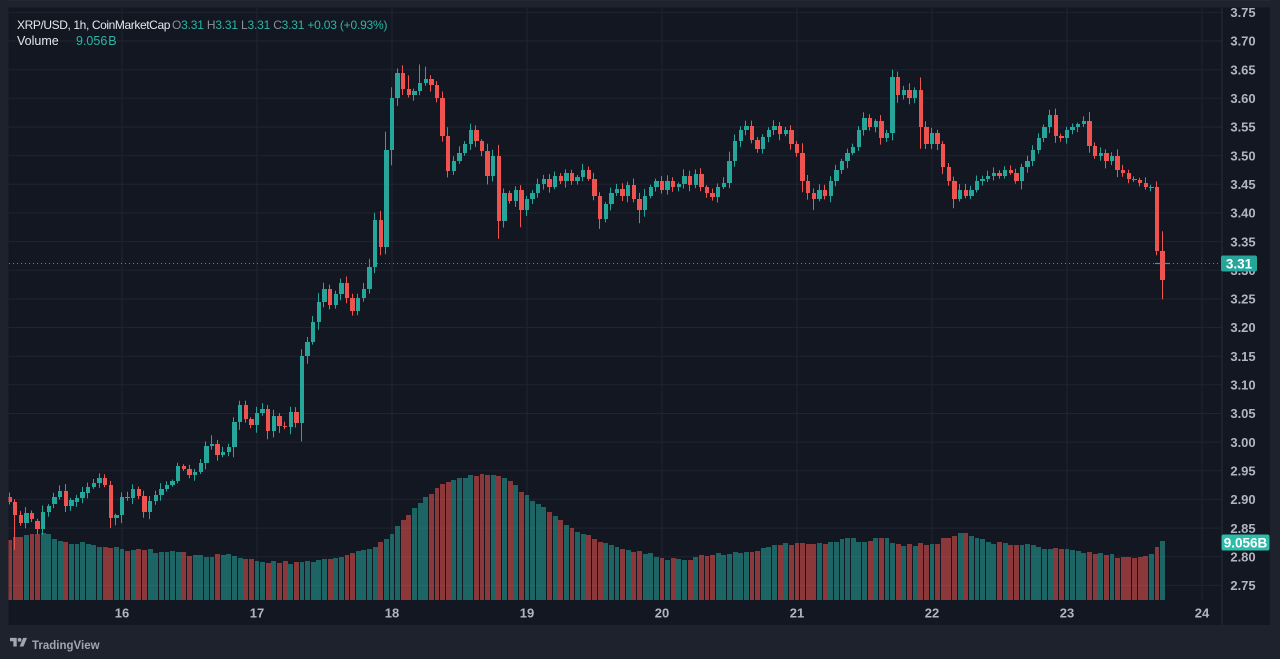 The height and width of the screenshot is (659, 1280). Describe the element at coordinates (1242, 213) in the screenshot. I see `svg-text: 3.40` at that location.